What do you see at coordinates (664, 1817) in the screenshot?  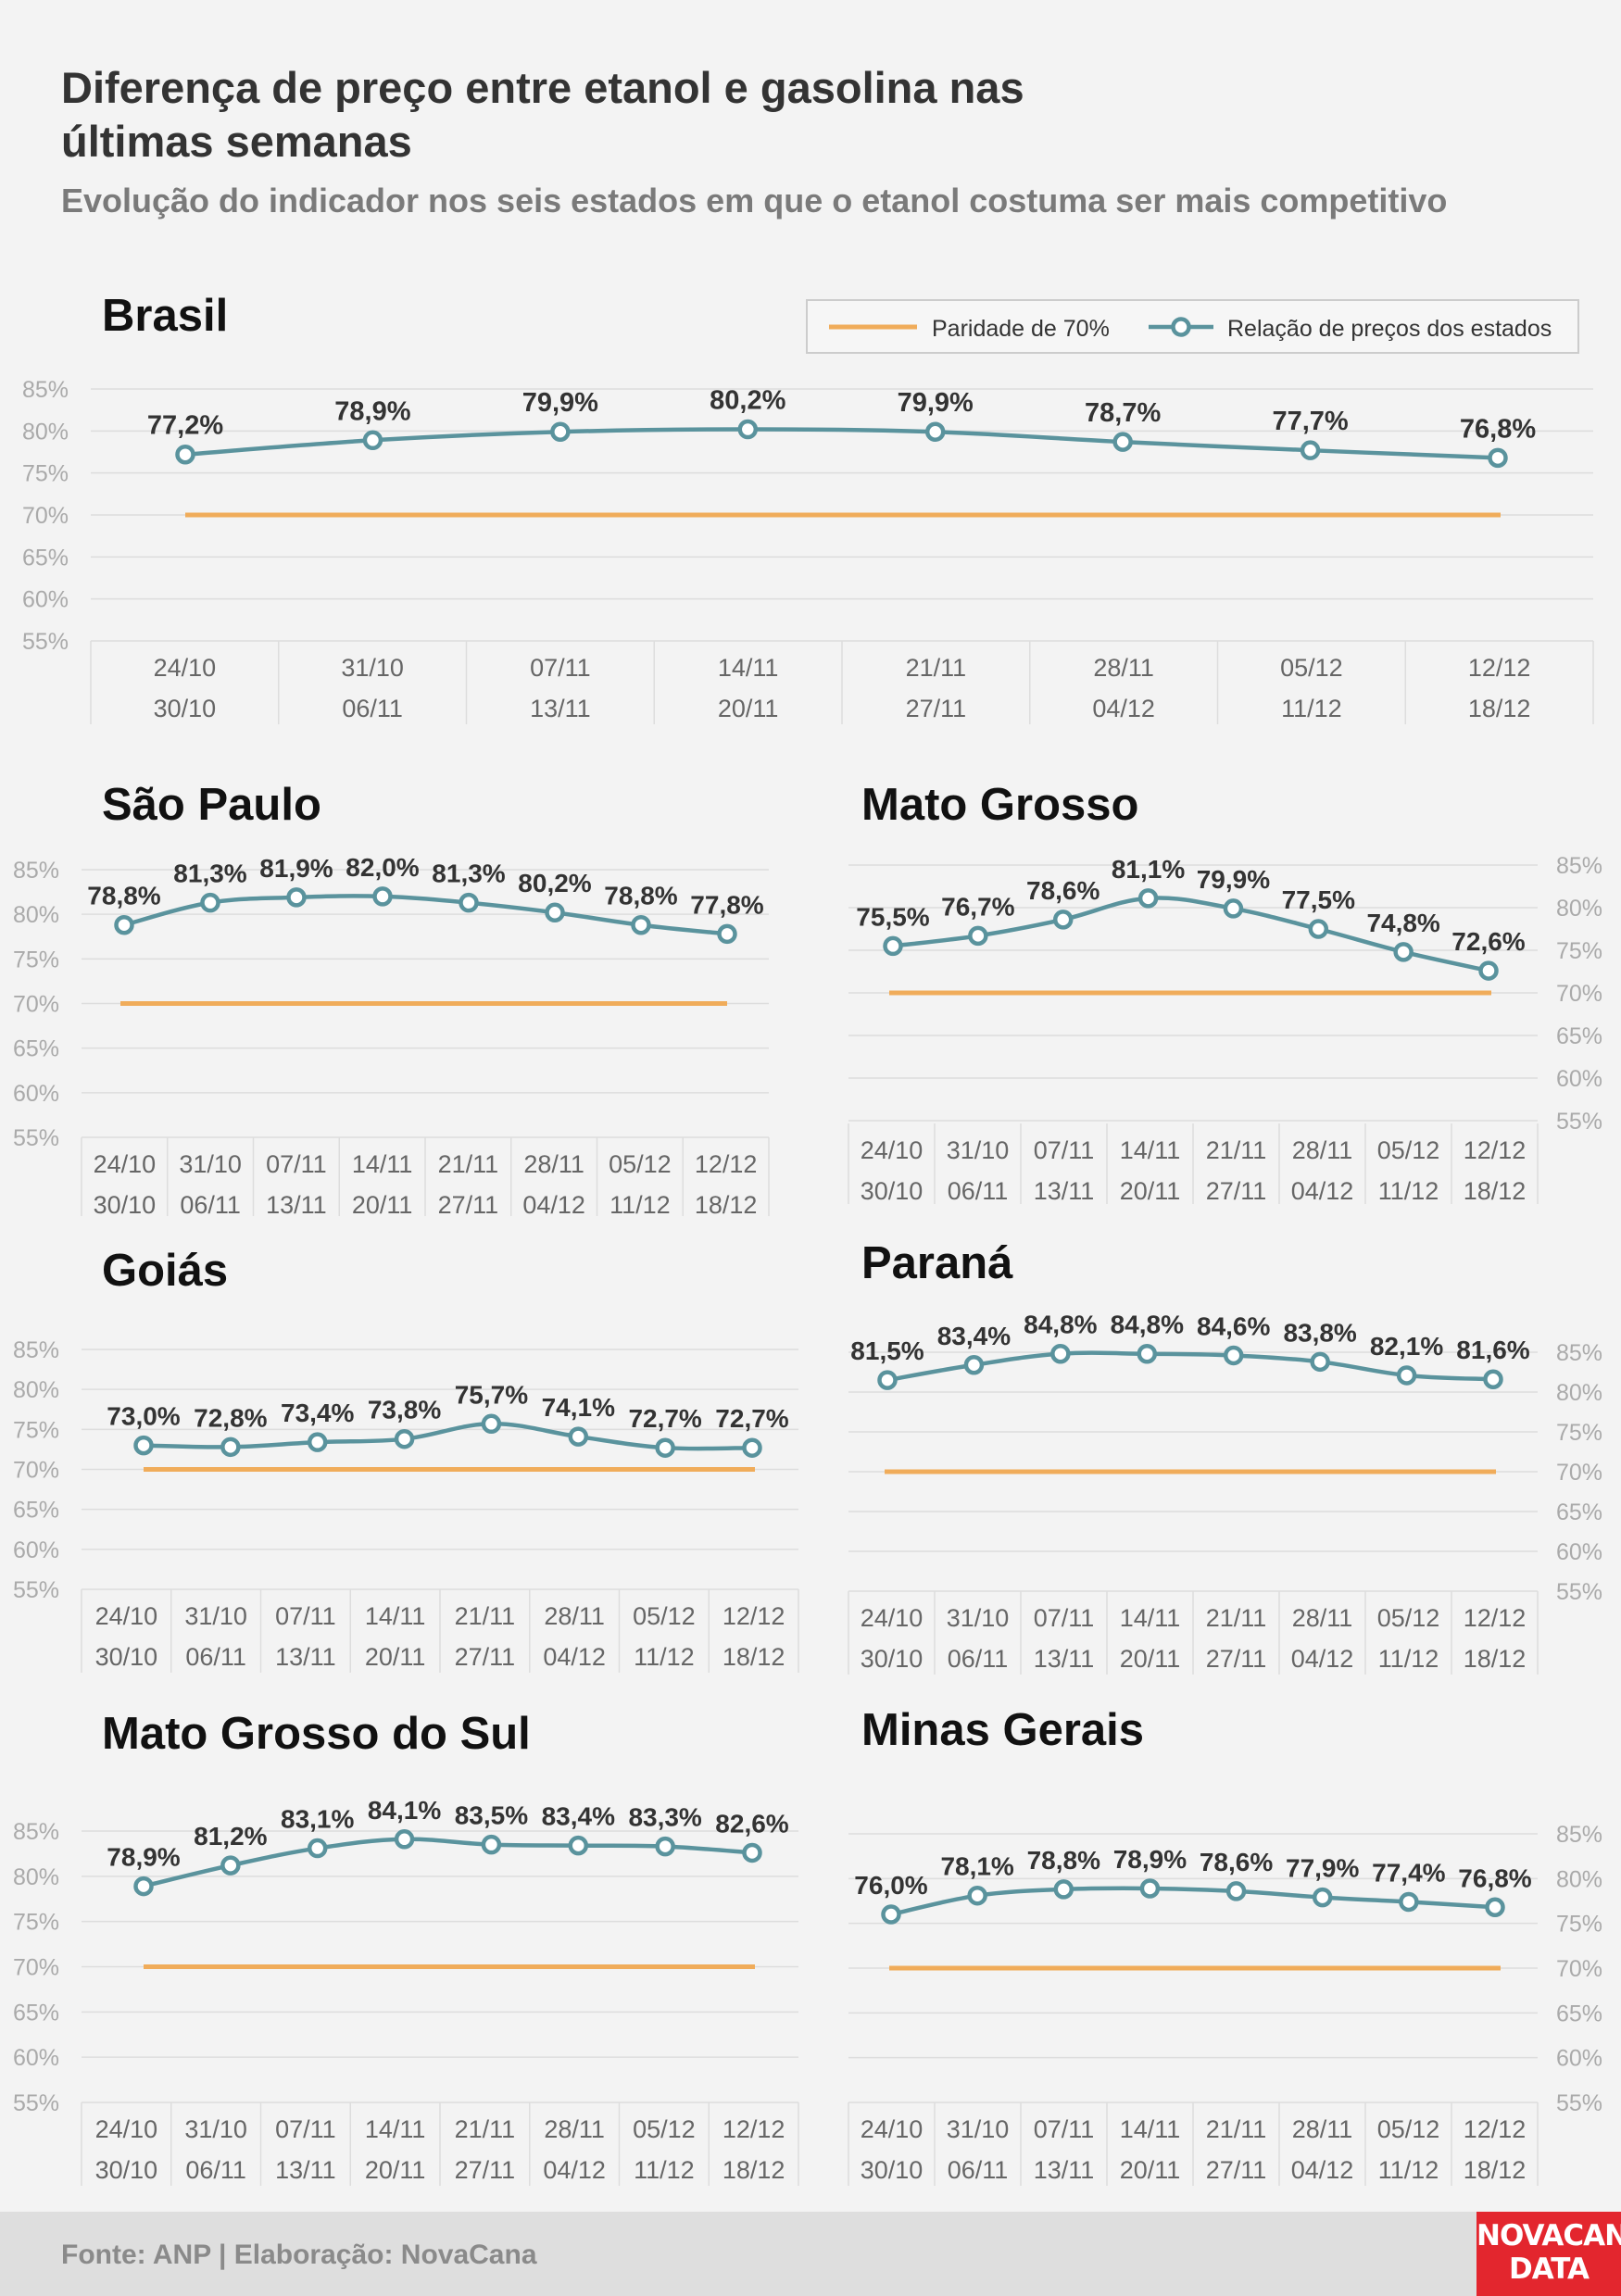 I see `data-label: 83,3%` at bounding box center [664, 1817].